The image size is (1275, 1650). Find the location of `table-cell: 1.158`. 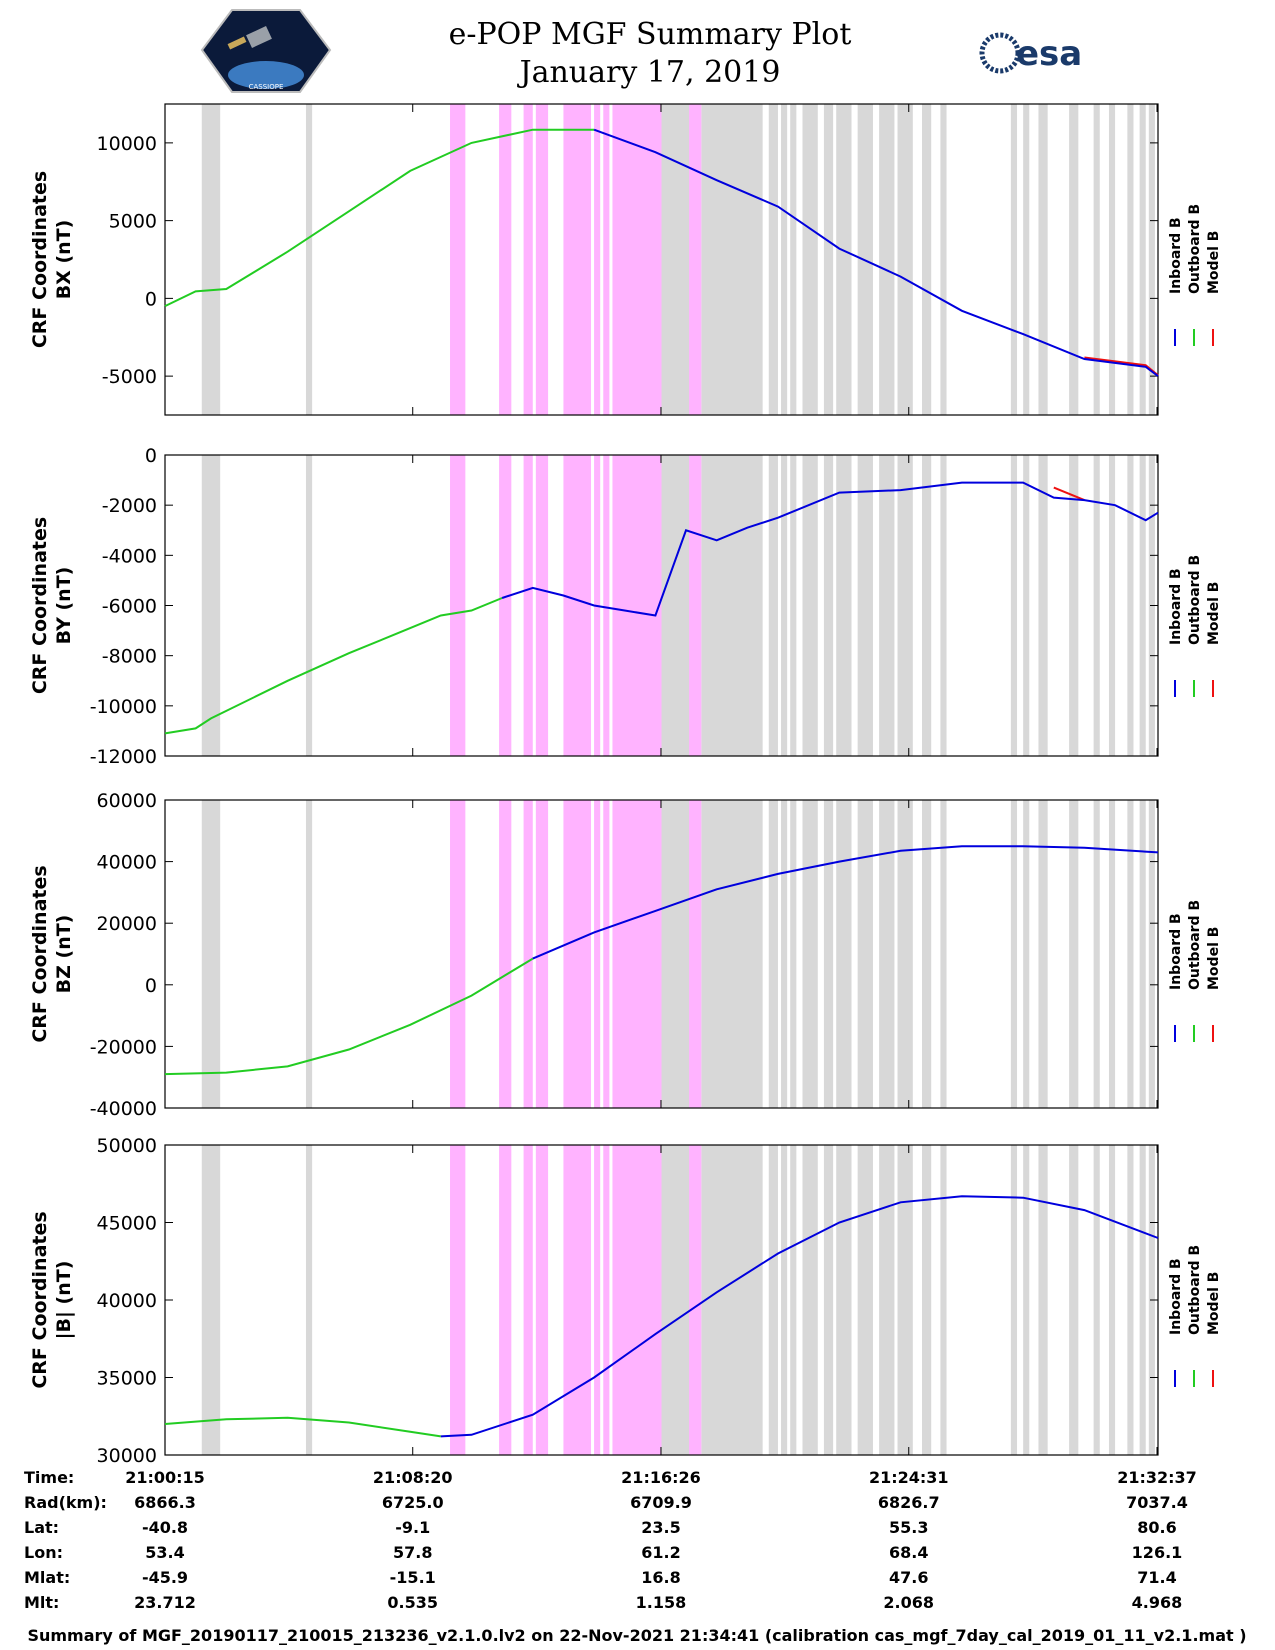

table-cell: 1.158 is located at coordinates (661, 1602).